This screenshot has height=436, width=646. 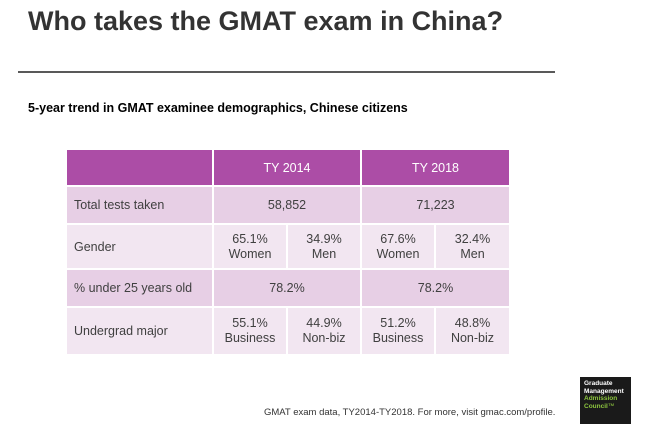 I want to click on table-header-row: TY 2014 TY 2018, so click(x=288, y=167).